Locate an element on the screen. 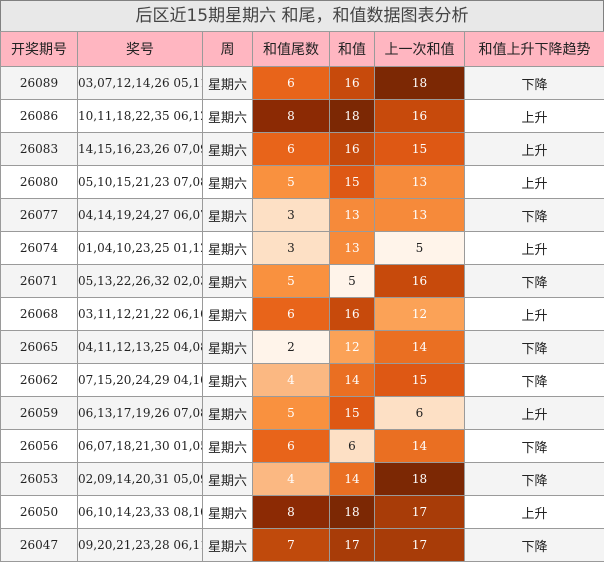  cell-prev-sum: 15 is located at coordinates (420, 149).